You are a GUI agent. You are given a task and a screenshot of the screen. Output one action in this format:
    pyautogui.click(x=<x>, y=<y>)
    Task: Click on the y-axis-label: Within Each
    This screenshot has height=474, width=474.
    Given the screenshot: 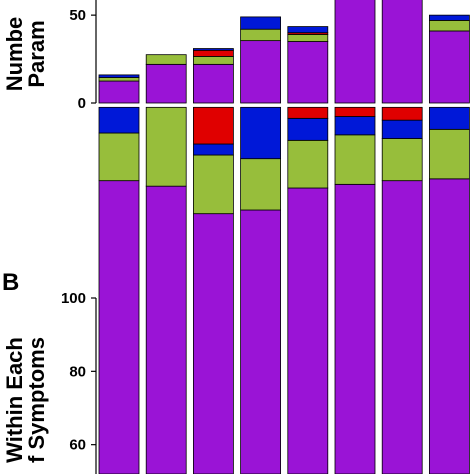 What is the action you would take?
    pyautogui.click(x=14, y=400)
    